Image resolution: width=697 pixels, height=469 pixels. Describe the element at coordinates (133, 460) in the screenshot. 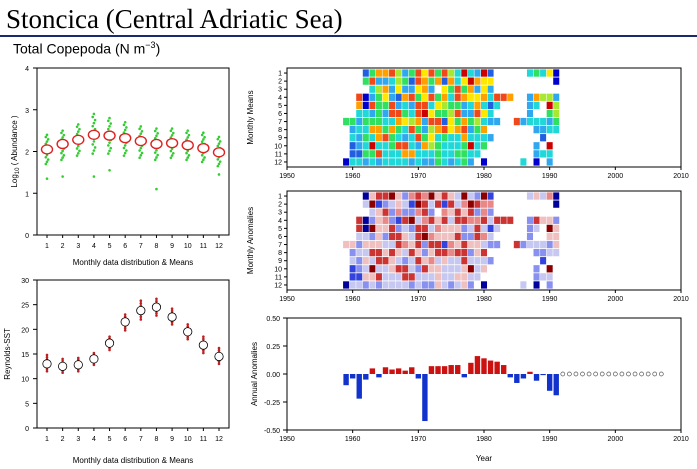

I see `x-axis-label: Monthly data distribution & Means` at that location.